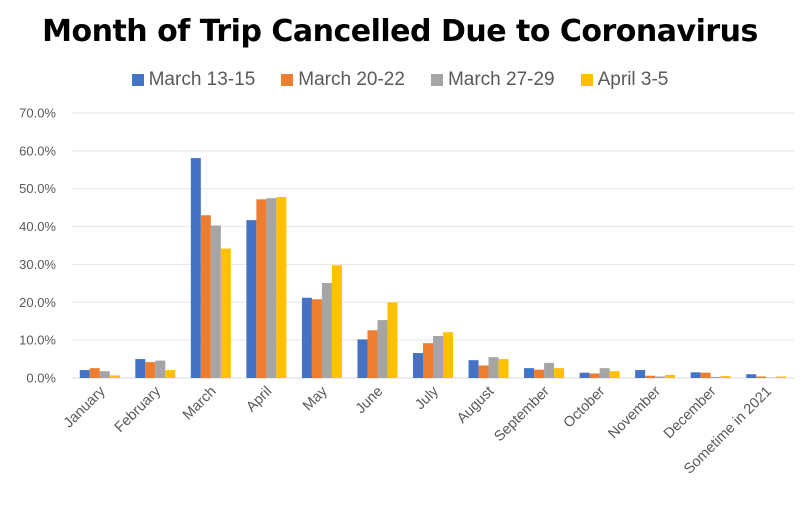 This screenshot has width=800, height=524. I want to click on legend-label: March 20-22, so click(351, 79).